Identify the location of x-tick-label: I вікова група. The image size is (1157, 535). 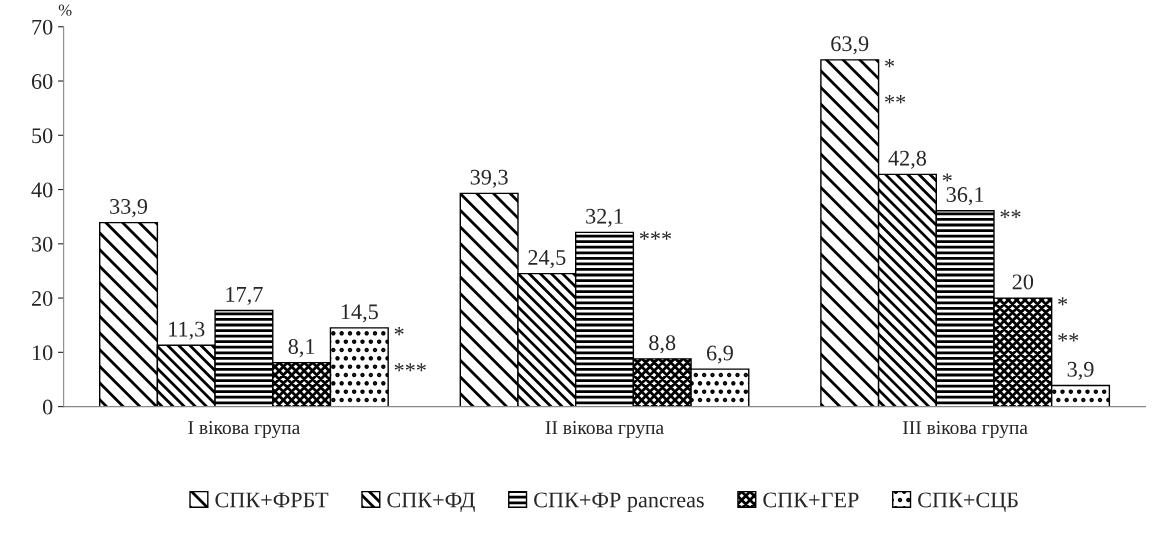
(244, 430).